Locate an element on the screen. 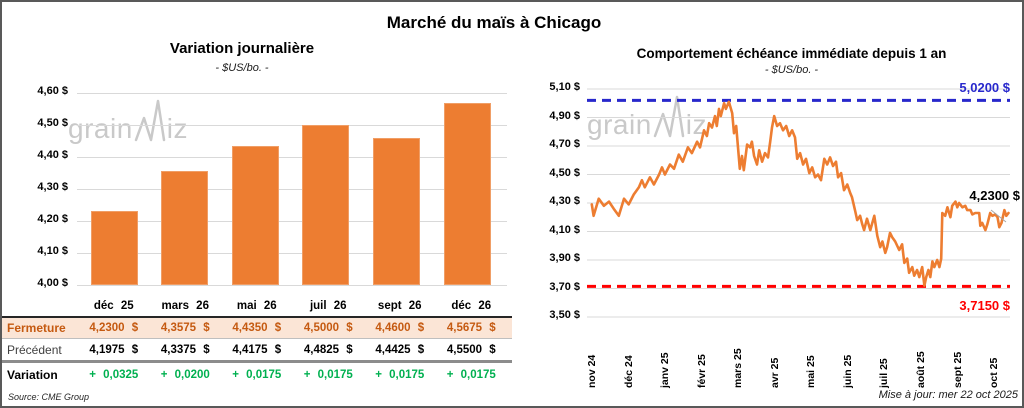  label-leader-line is located at coordinates (998, 216).